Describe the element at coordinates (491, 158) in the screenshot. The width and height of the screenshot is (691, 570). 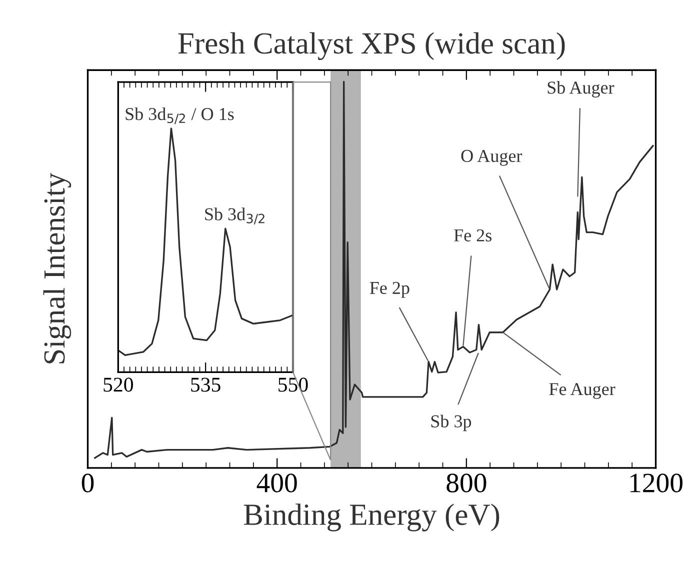
I see `annotation: O Auger` at that location.